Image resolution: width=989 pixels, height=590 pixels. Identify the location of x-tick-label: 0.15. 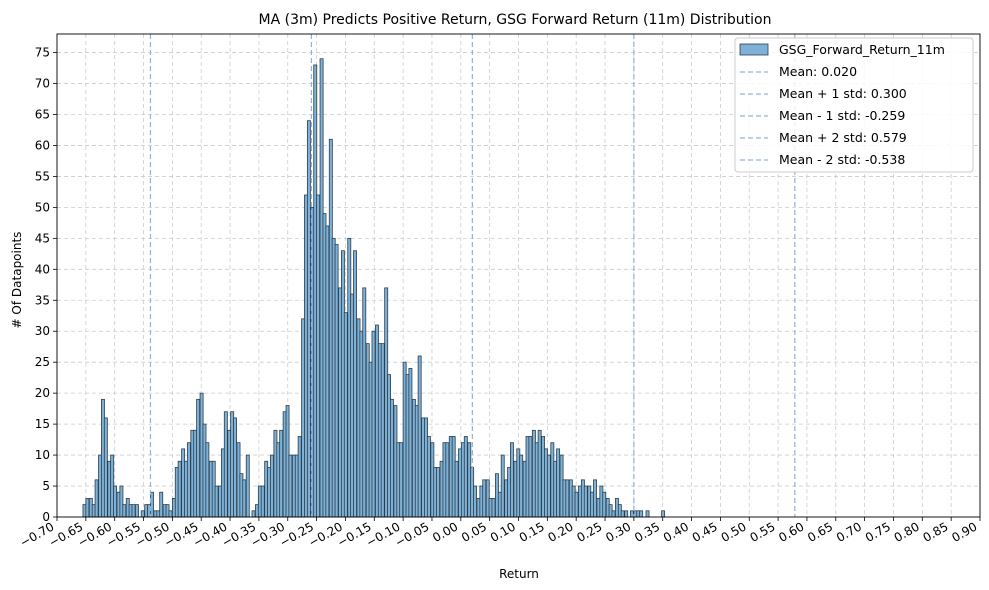
(532, 531).